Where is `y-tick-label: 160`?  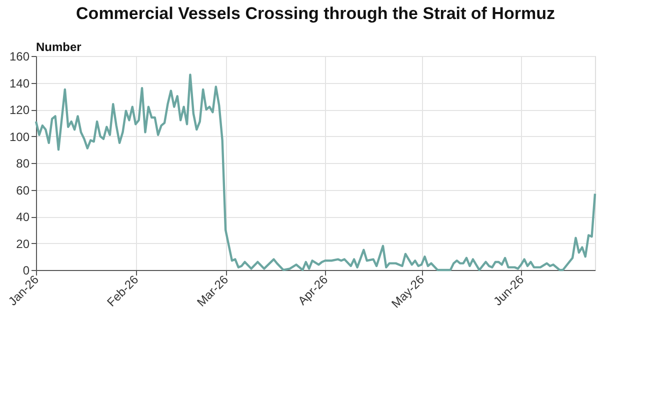 y-tick-label: 160 is located at coordinates (19, 57).